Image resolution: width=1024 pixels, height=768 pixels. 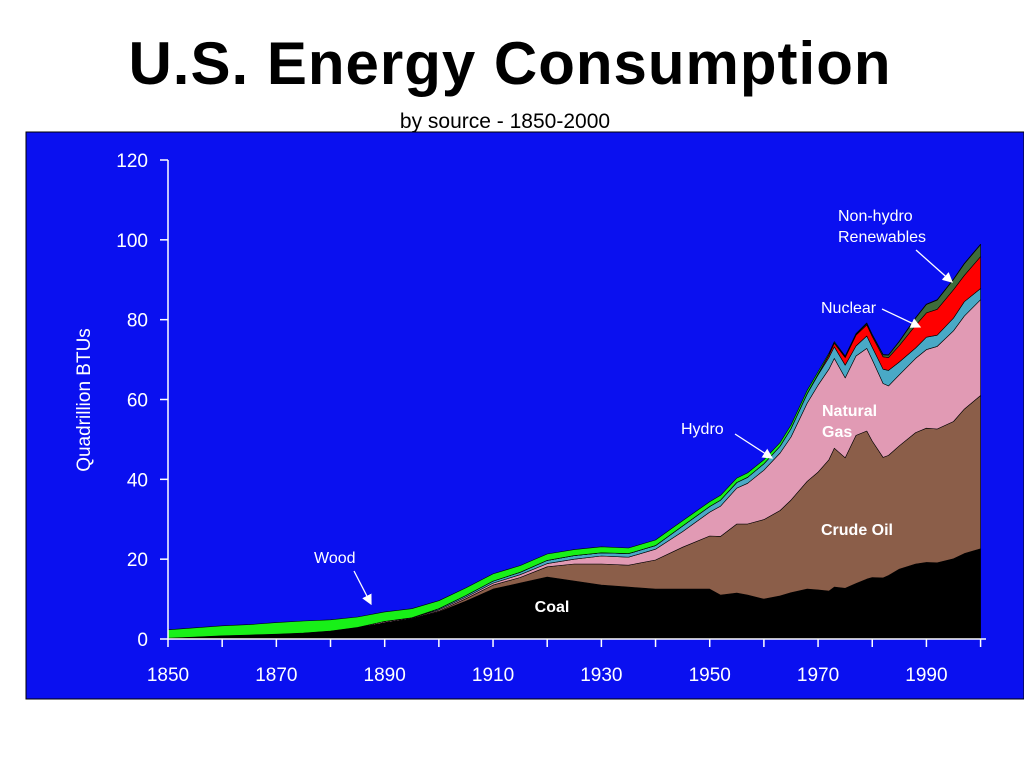 I want to click on label-non-hydro-renewables: Non-hydro Renewables, so click(x=882, y=227).